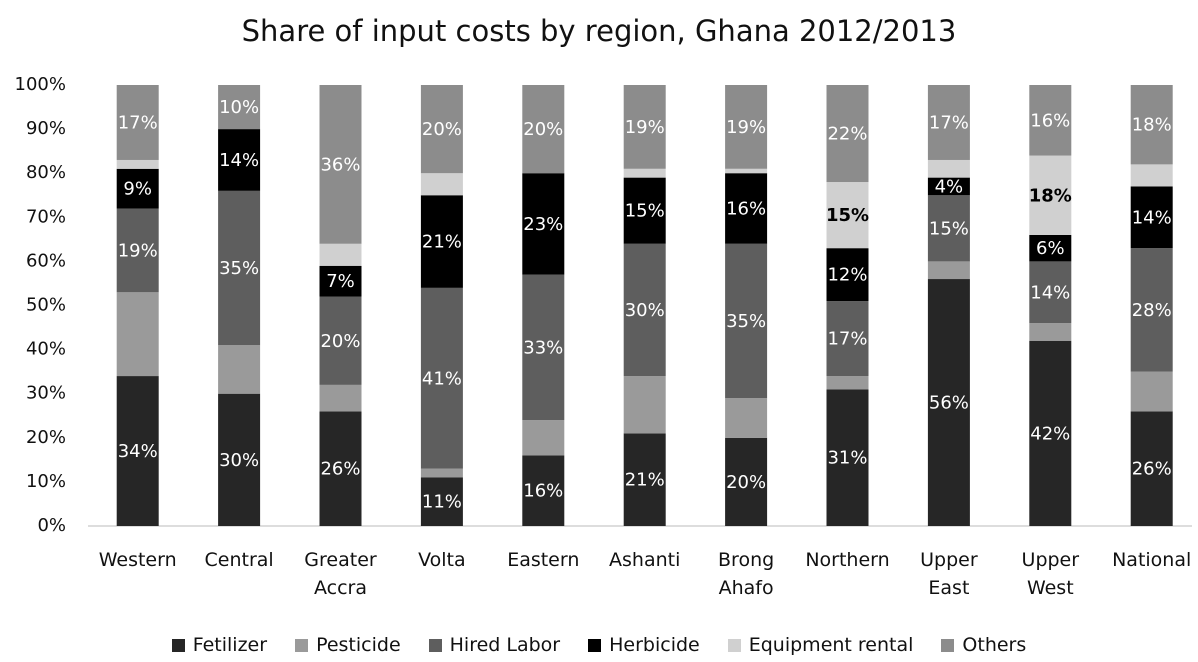 The width and height of the screenshot is (1198, 662). I want to click on data-label: 33%, so click(543, 347).